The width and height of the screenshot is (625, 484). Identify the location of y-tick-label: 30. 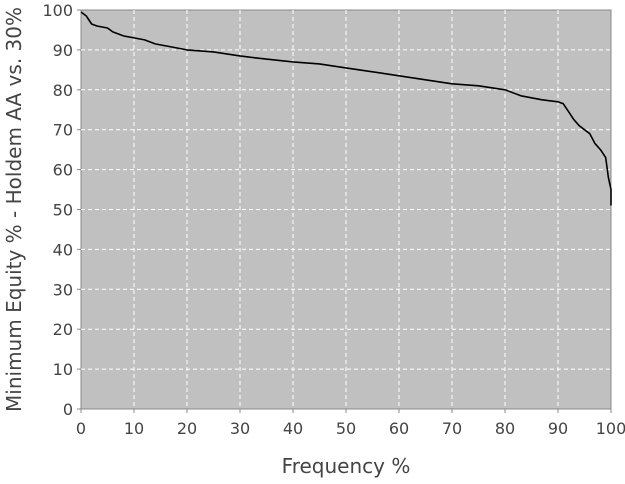
(63, 289).